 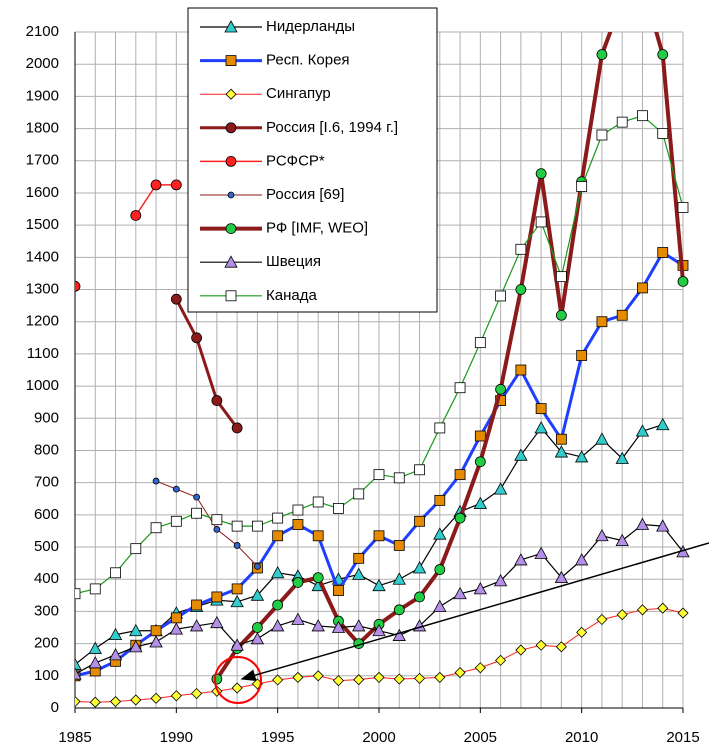 What do you see at coordinates (581, 737) in the screenshot?
I see `x-tick-label: 2010` at bounding box center [581, 737].